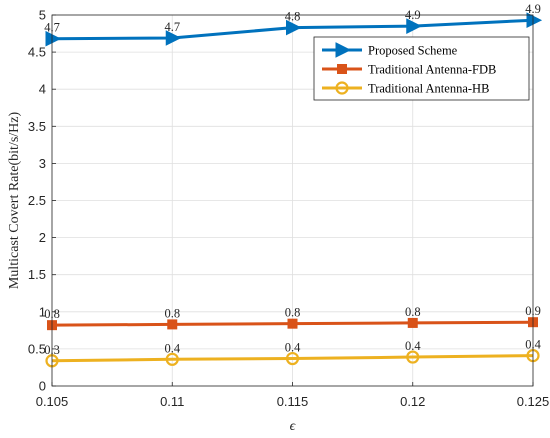 This screenshot has width=550, height=438. Describe the element at coordinates (533, 9) in the screenshot. I see `data-label: 4.9` at that location.